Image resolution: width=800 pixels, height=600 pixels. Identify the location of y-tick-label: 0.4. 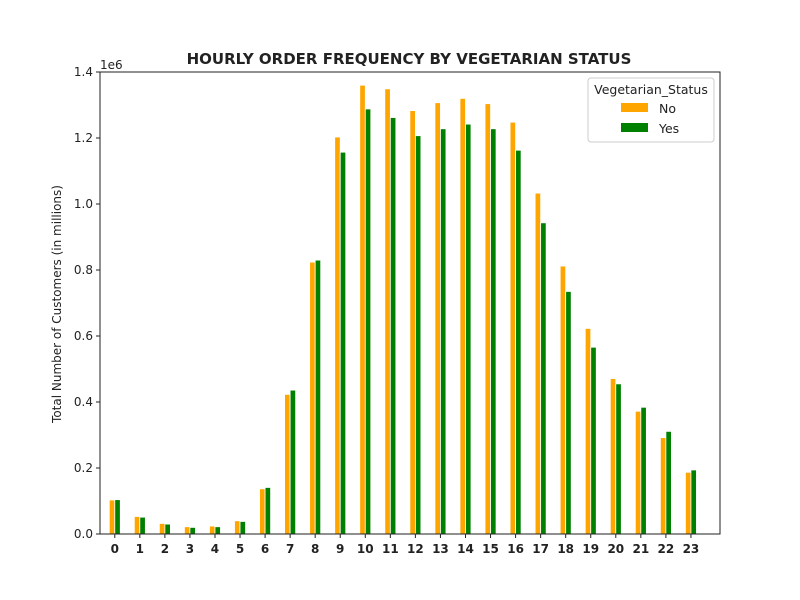
(83, 402).